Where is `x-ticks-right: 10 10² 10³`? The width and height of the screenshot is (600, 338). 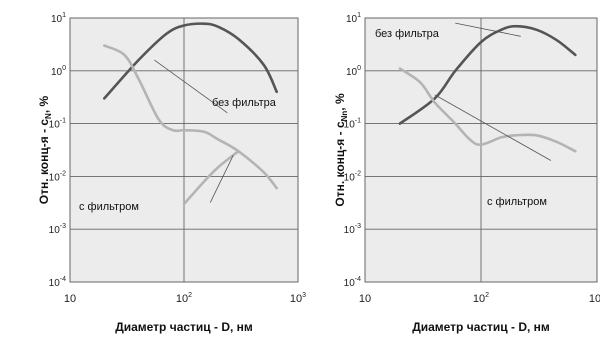 x-ticks-right: 10 10² 10³ is located at coordinates (479, 298).